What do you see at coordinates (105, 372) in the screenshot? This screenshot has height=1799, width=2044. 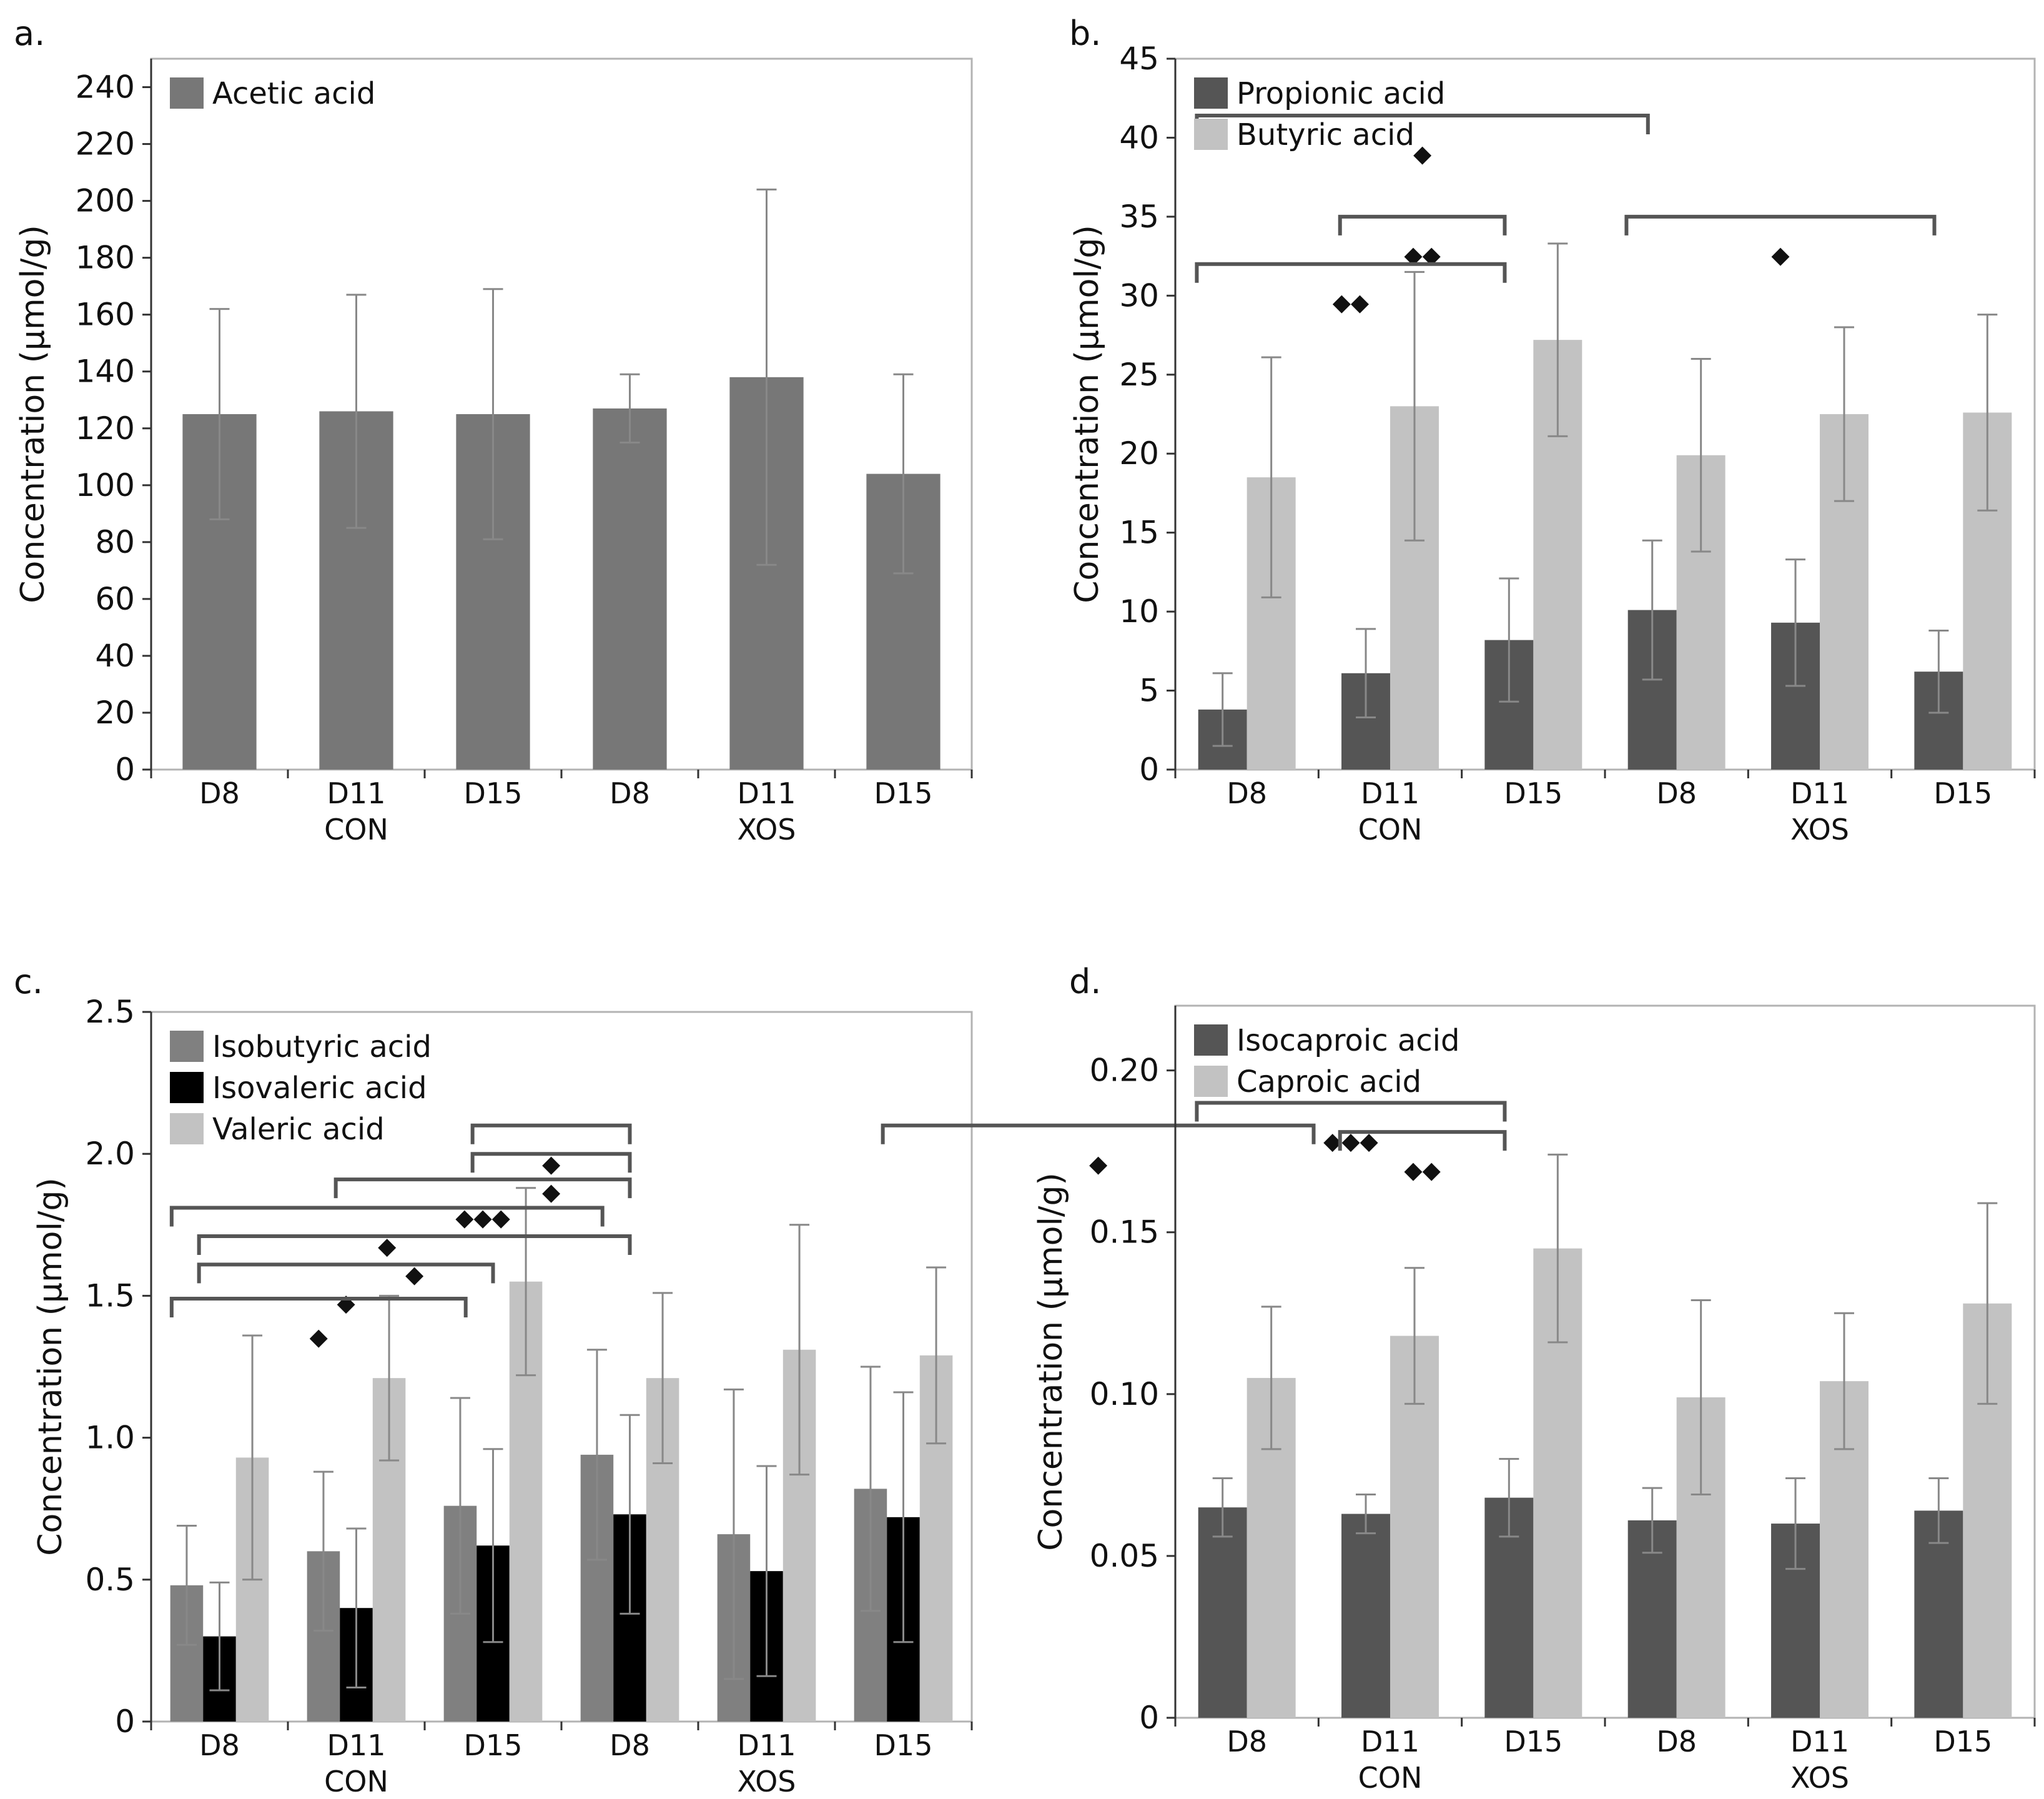 I see `y-tick-label: 140` at bounding box center [105, 372].